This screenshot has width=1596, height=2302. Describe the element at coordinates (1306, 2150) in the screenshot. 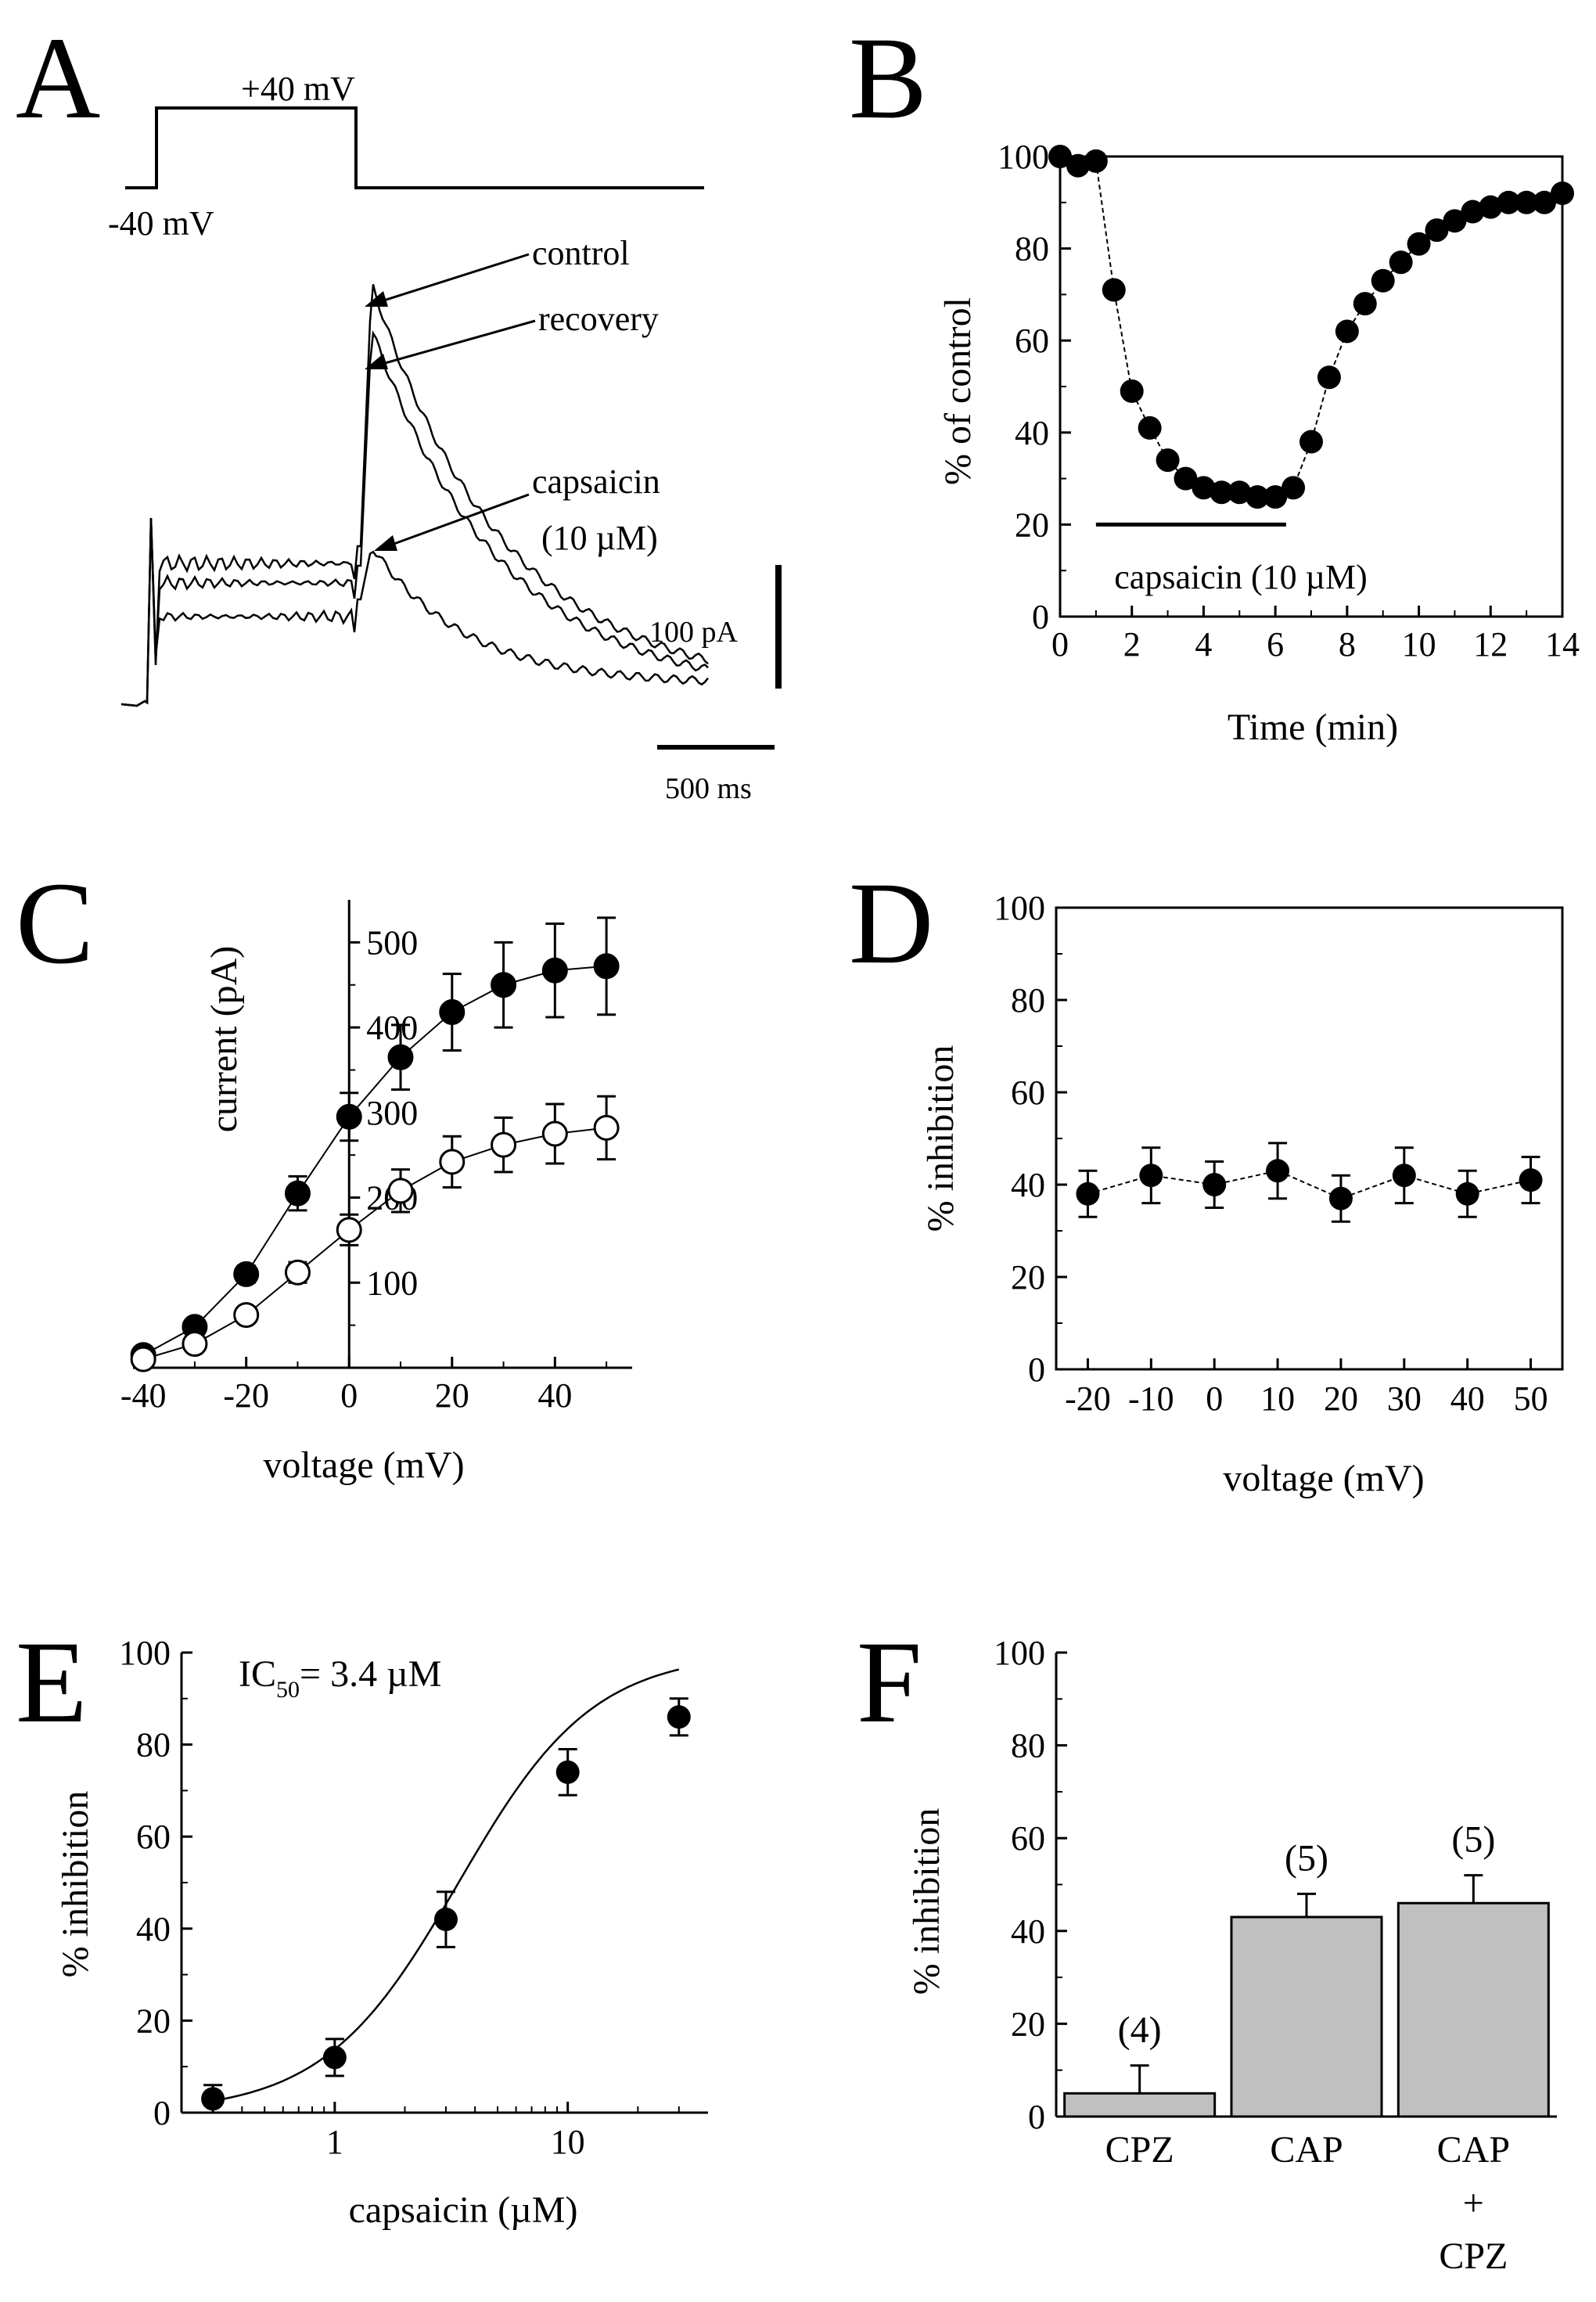

I see `category-label-f: CAP` at that location.